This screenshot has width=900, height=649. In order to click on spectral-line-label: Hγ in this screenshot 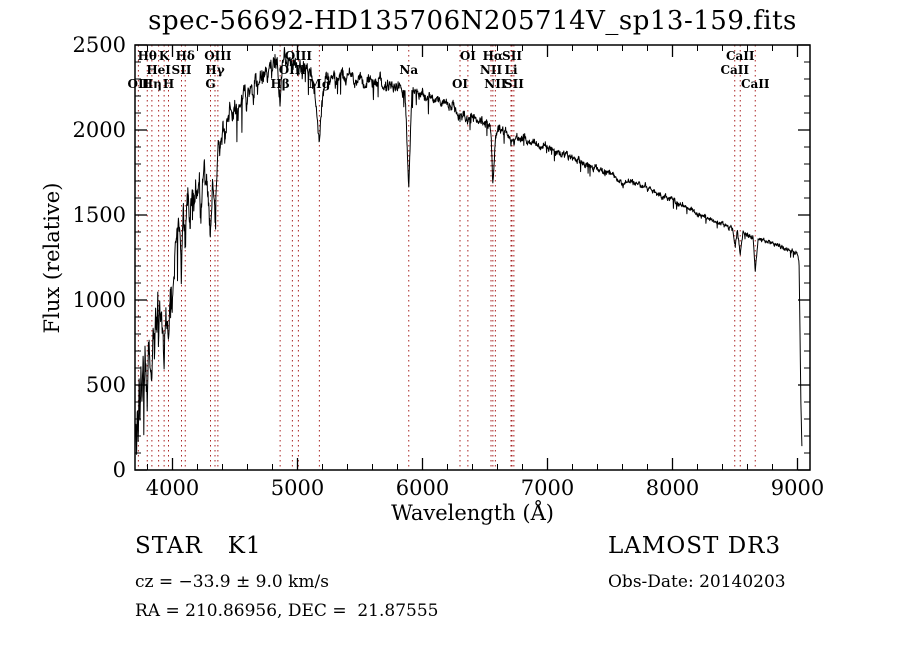, I will do `click(214, 70)`.